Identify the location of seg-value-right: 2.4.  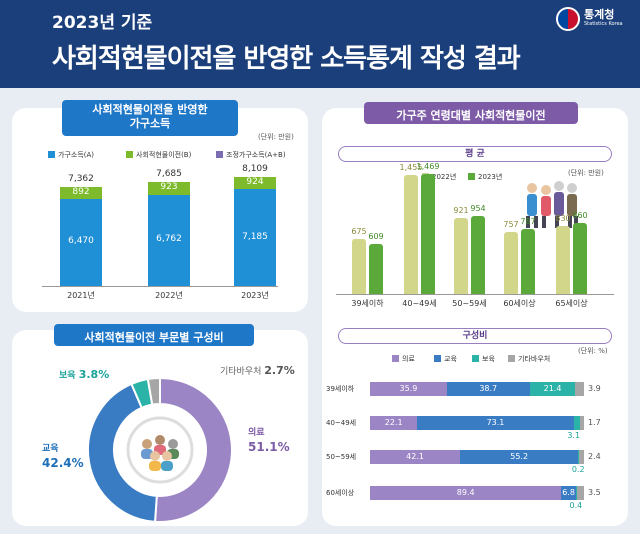
(594, 456).